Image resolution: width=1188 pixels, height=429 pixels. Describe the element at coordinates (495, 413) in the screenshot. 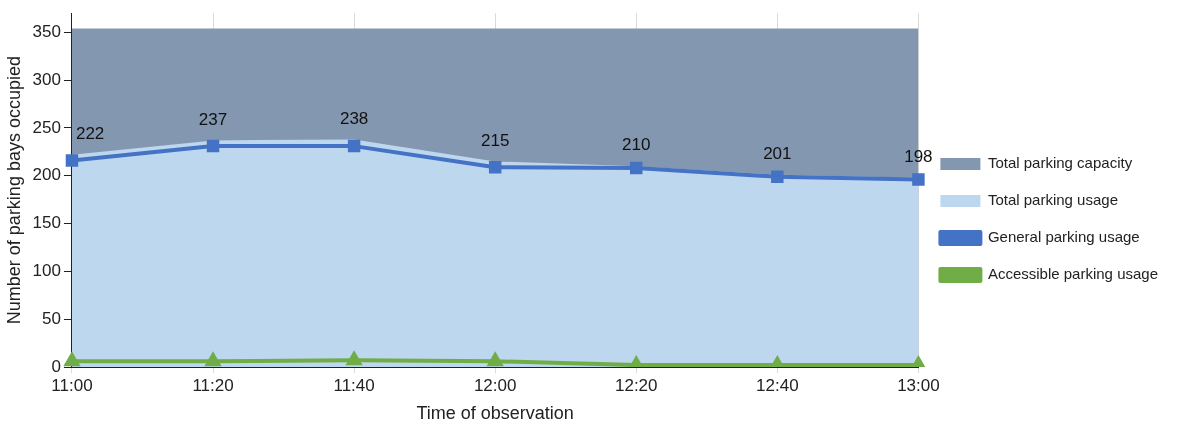

I see `x-axis-title: Time of observation` at that location.